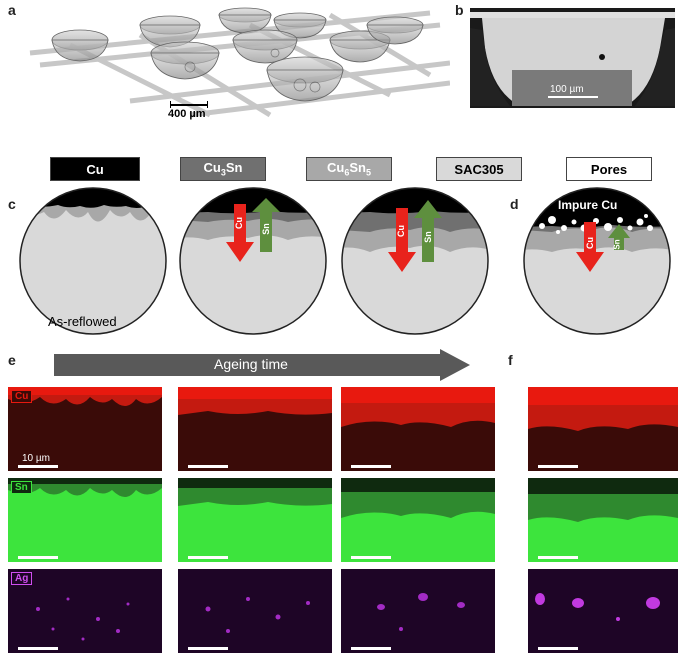  What do you see at coordinates (265, 229) in the screenshot?
I see `stage2-arrow-sn-label: Sn` at bounding box center [265, 229].